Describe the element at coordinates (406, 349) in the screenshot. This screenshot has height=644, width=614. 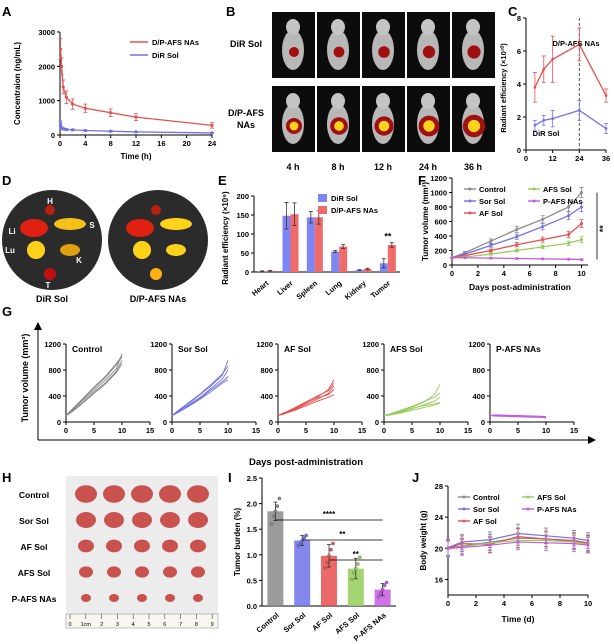
I see `subplot-title: AFS Sol` at that location.